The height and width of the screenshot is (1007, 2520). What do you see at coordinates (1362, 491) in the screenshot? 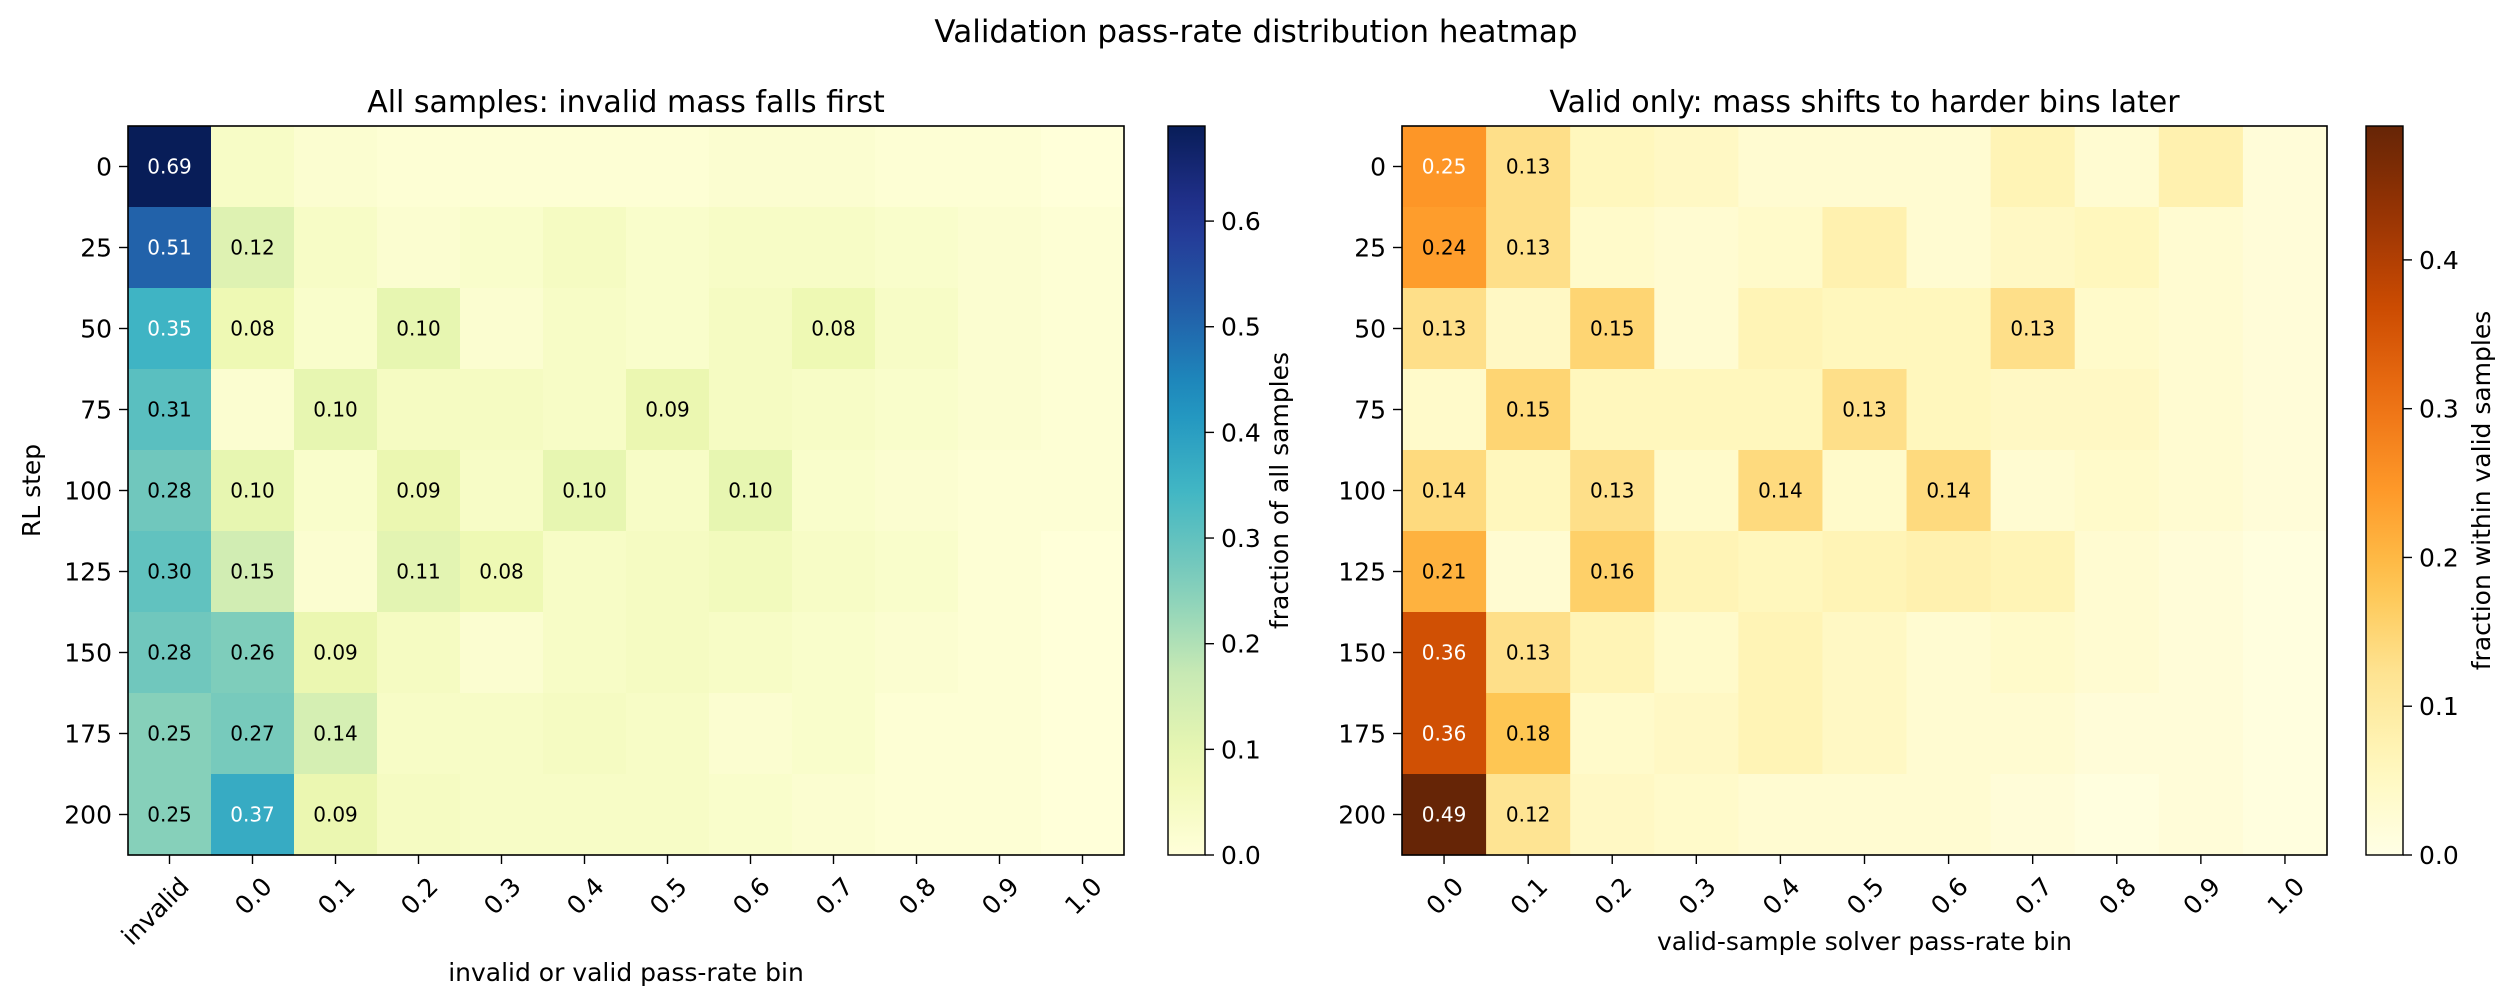
I see `y-tick-label: 100` at bounding box center [1362, 491].